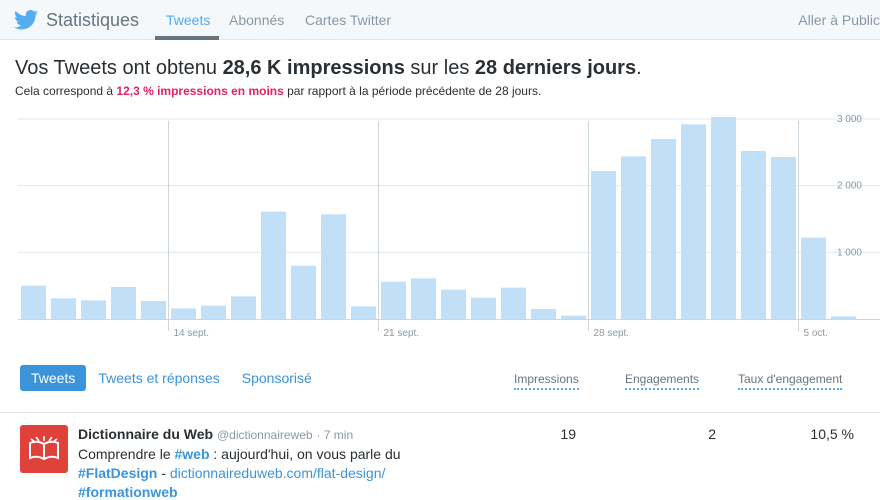 This screenshot has width=880, height=500. Describe the element at coordinates (849, 186) in the screenshot. I see `y-tick-label: 2 000` at that location.